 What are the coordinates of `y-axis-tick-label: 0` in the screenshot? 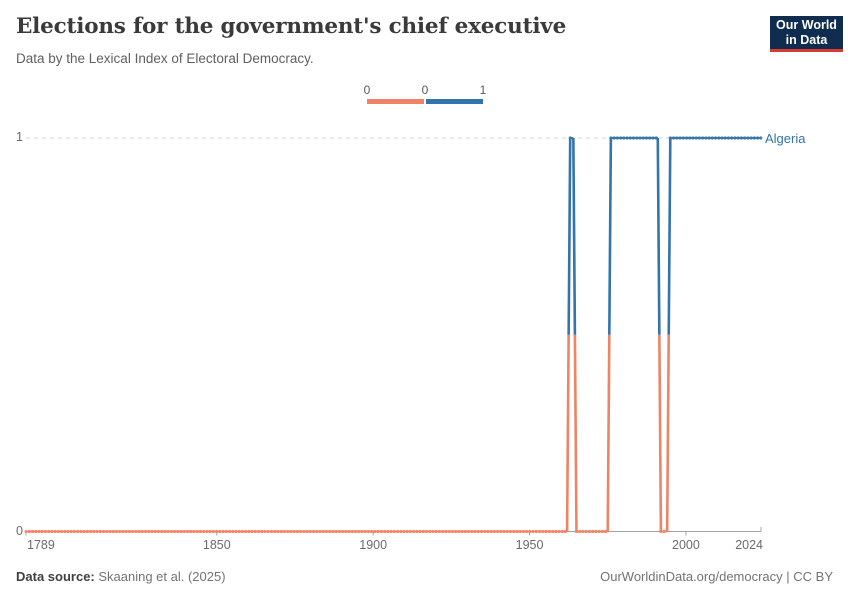 It's located at (19, 530).